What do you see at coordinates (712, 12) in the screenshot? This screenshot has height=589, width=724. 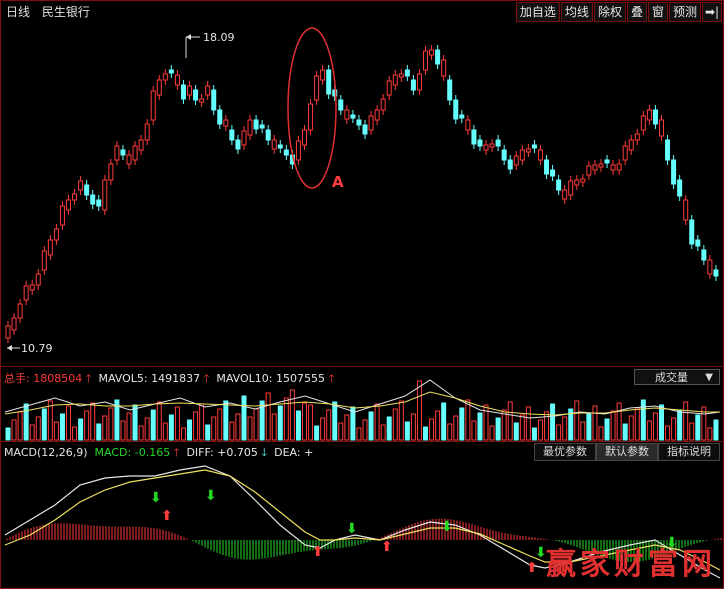 I see `exit-icon: ➡|` at bounding box center [712, 12].